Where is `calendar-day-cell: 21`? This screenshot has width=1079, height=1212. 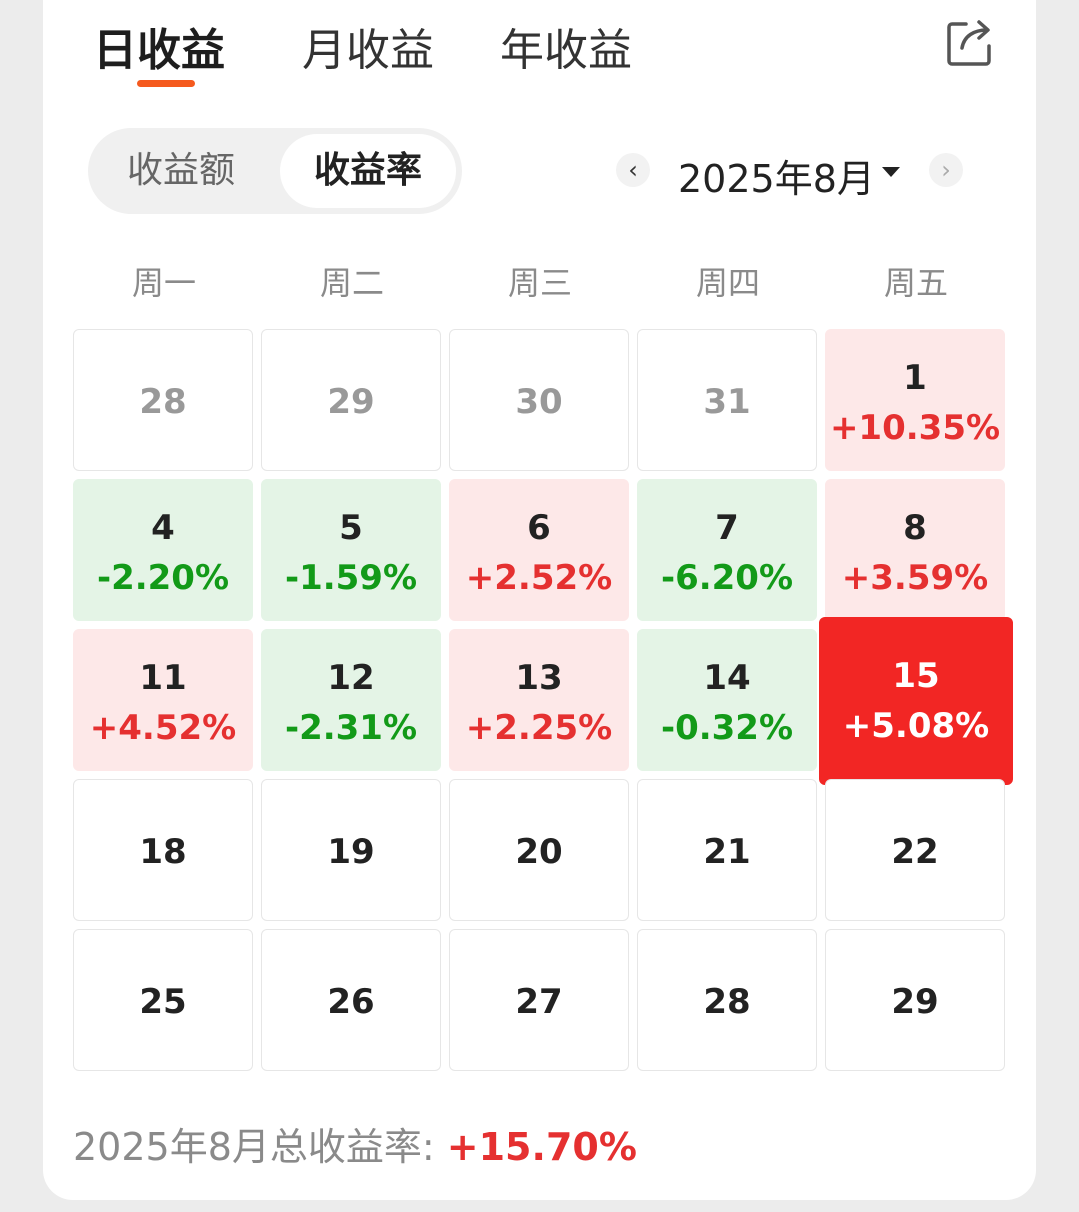 calendar-day-cell: 21 is located at coordinates (727, 850).